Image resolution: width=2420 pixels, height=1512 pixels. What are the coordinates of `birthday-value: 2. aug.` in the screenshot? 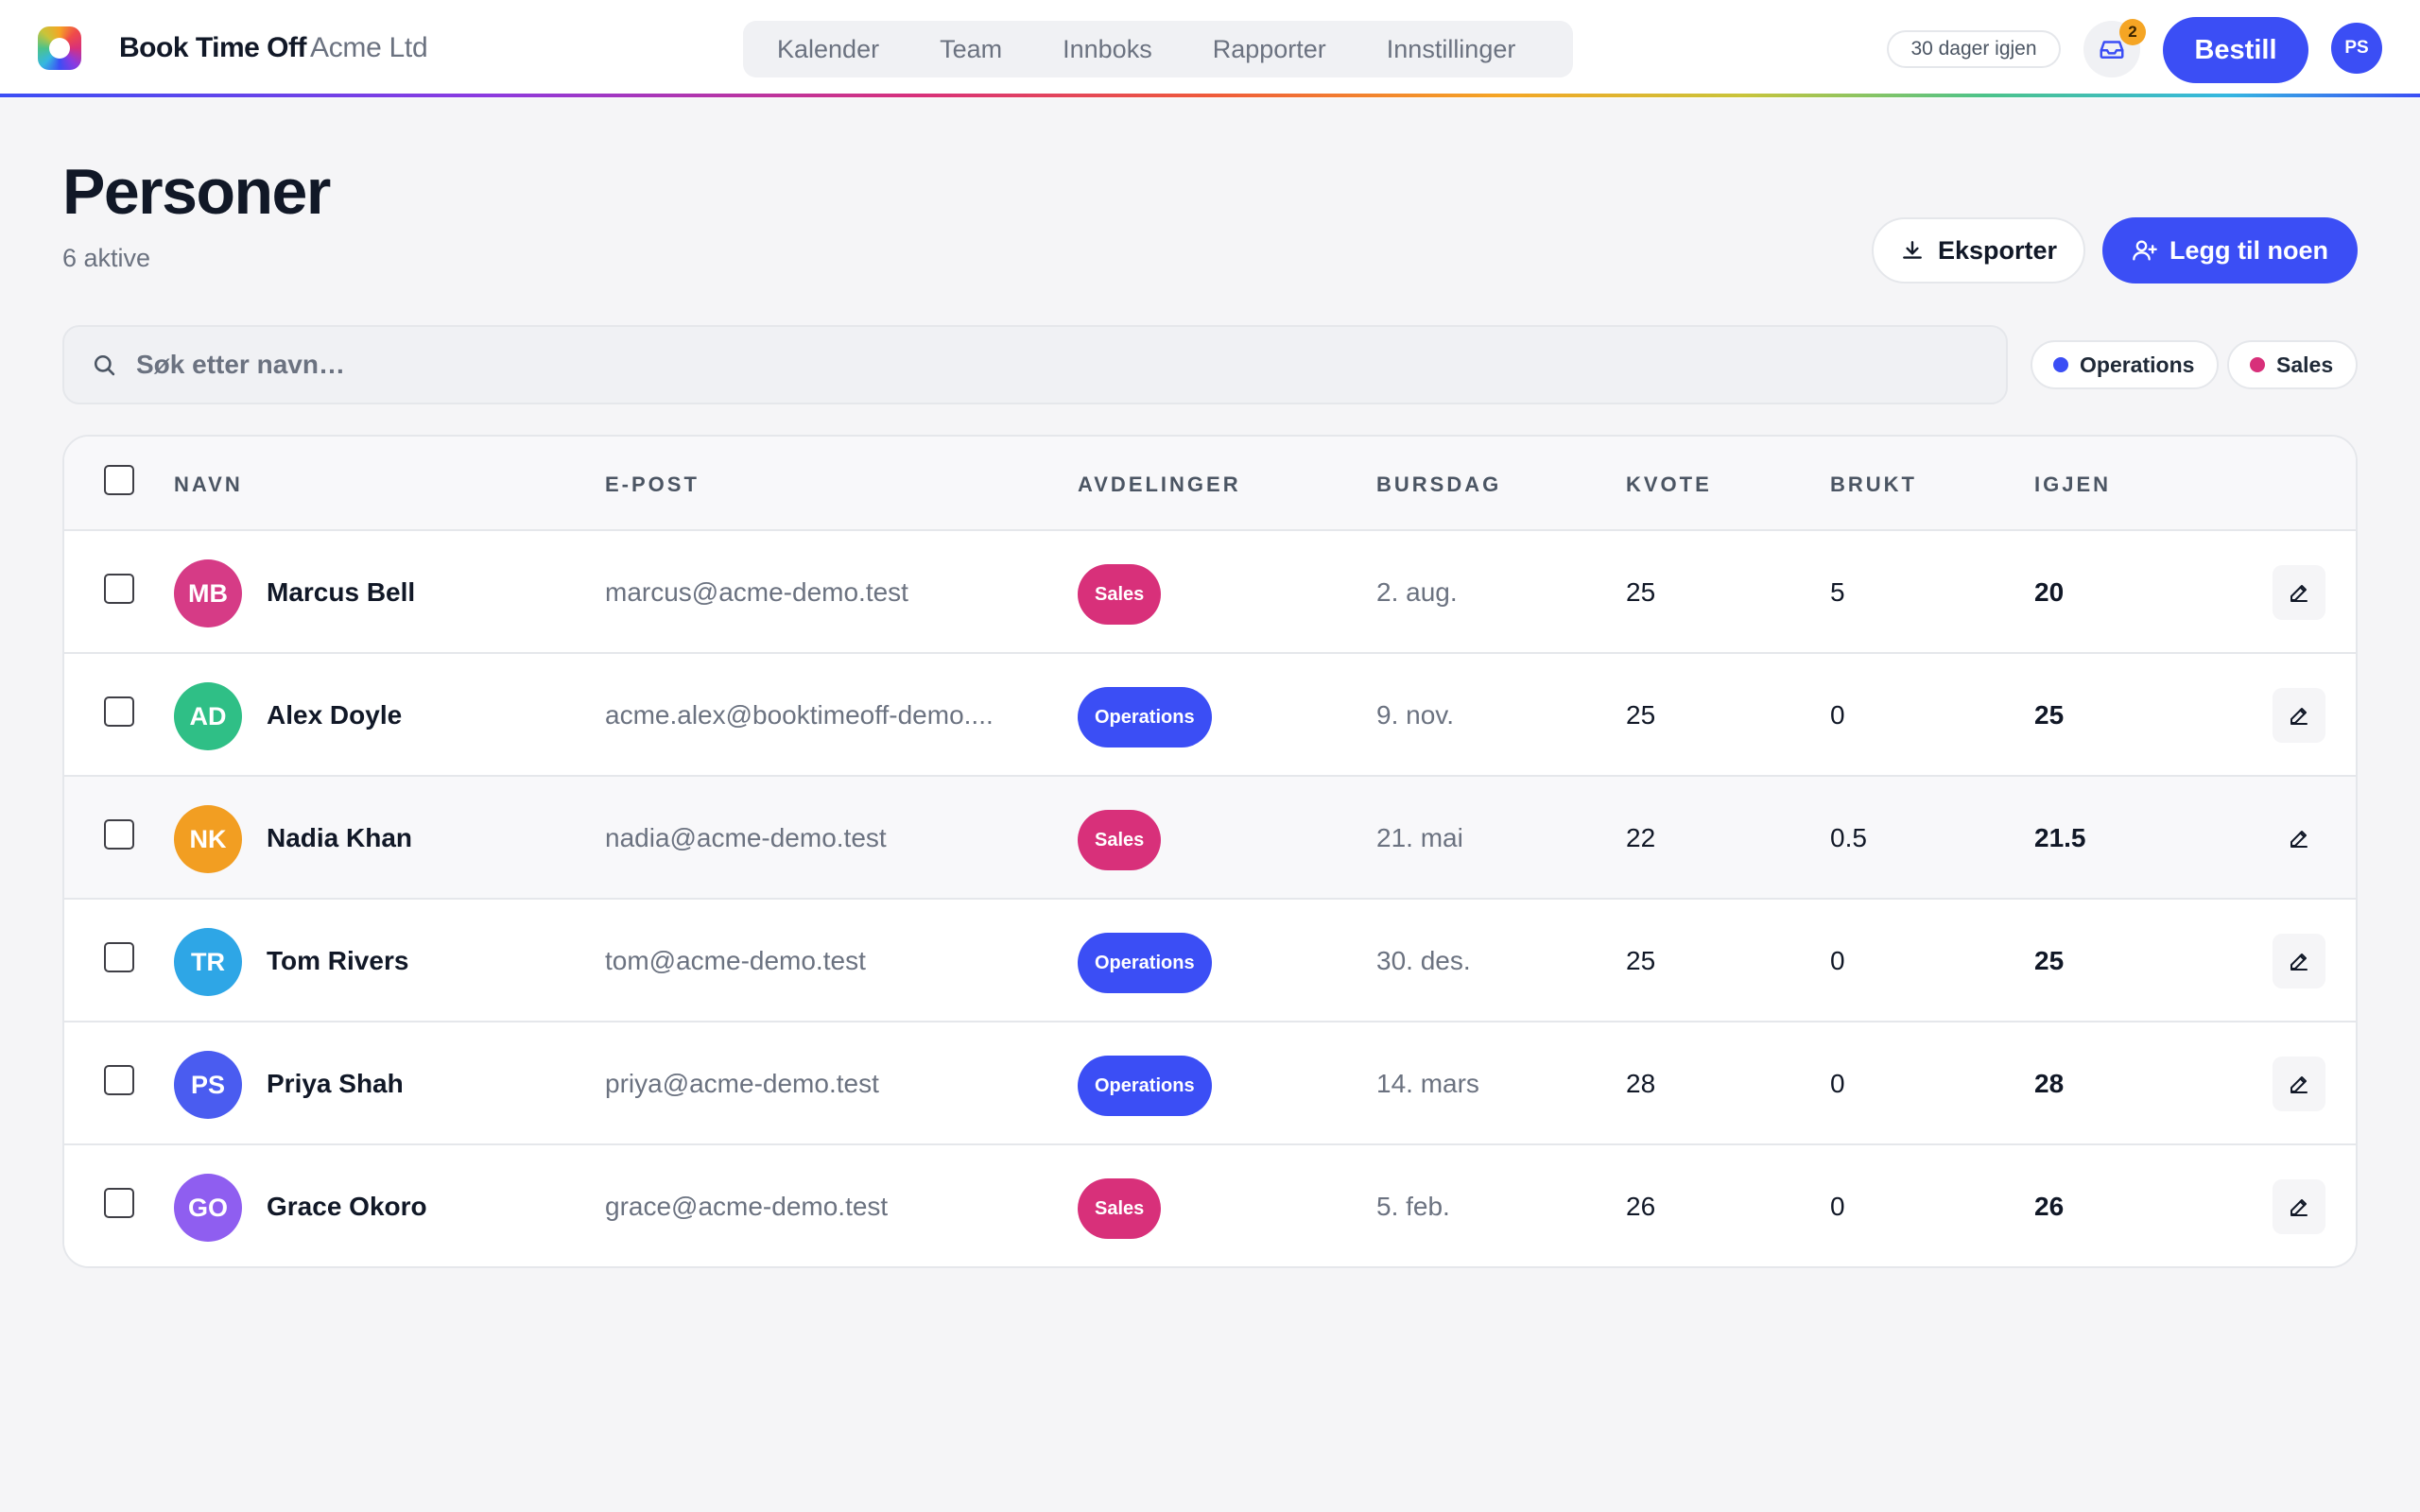 It's located at (1417, 592).